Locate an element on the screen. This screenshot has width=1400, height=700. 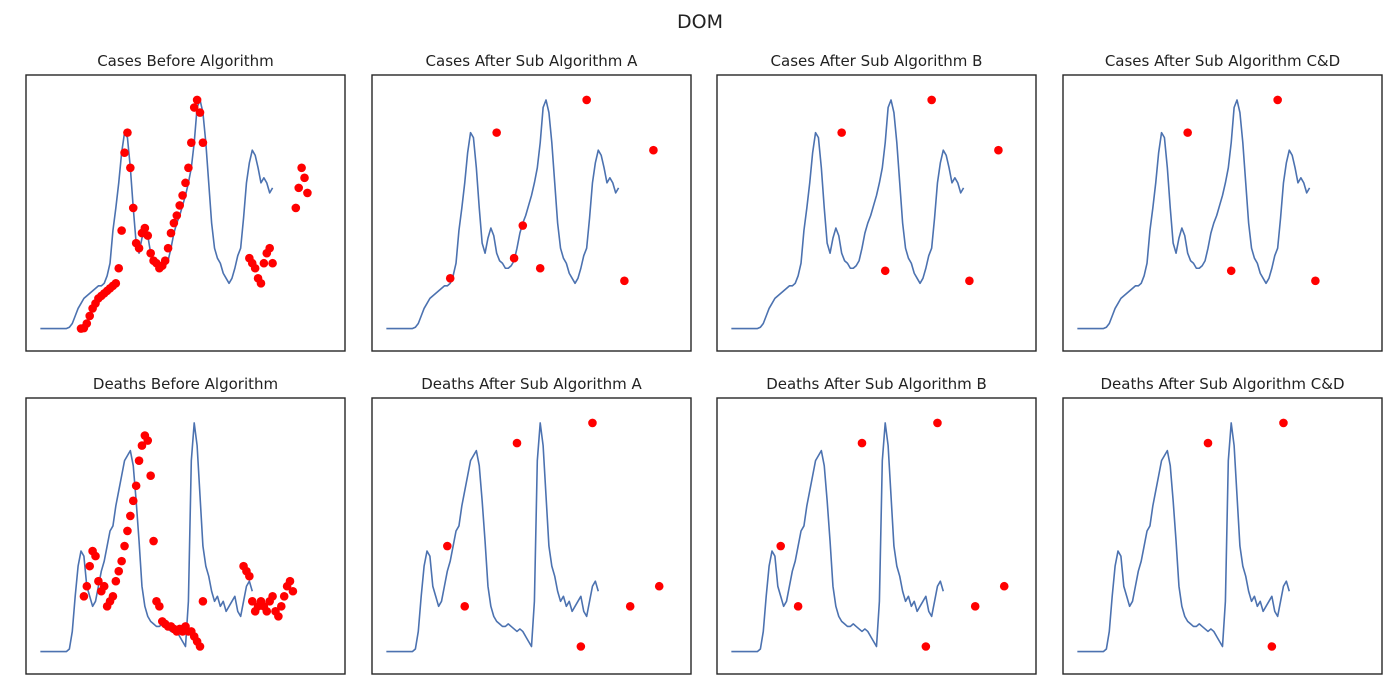
figure-title: DOM is located at coordinates (700, 22).